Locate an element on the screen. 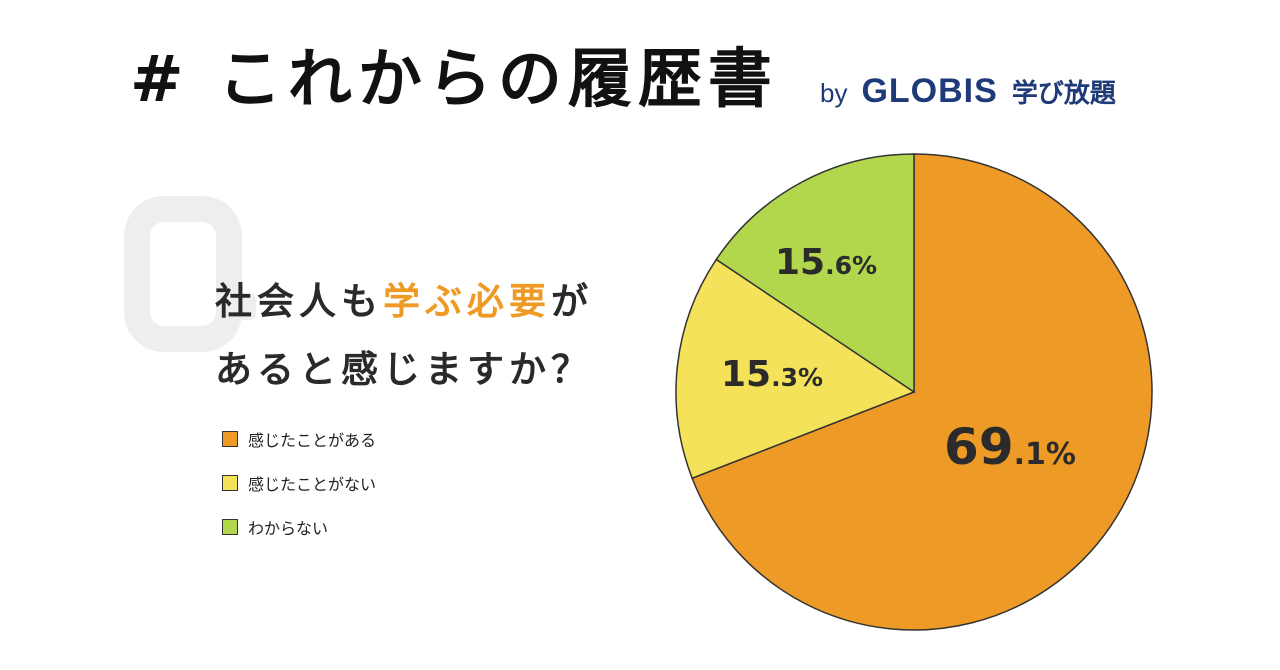 The width and height of the screenshot is (1280, 670). question-line1-pre: 社会人も is located at coordinates (299, 301).